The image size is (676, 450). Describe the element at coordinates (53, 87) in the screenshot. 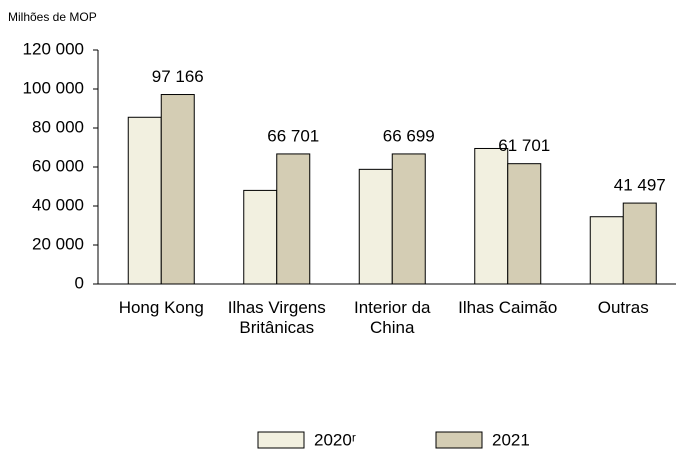

I see `y-tick-label: 100 000` at that location.